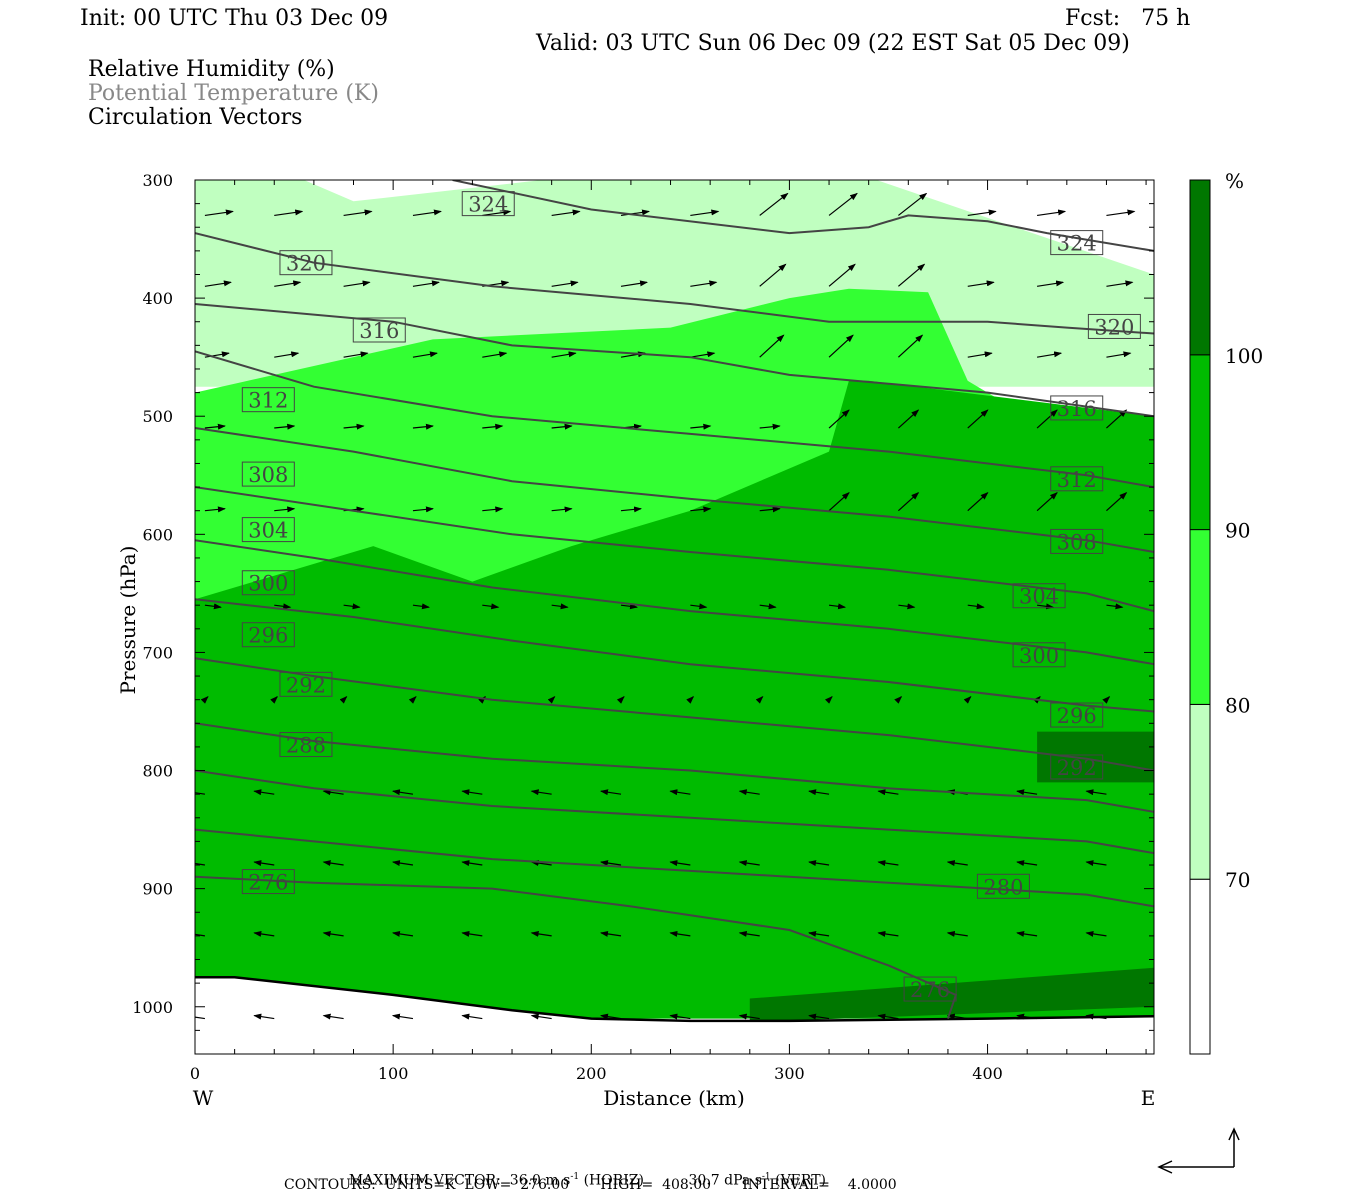 The height and width of the screenshot is (1200, 1350). Describe the element at coordinates (800, 1180) in the screenshot. I see `vert-tag: (VERT)` at that location.